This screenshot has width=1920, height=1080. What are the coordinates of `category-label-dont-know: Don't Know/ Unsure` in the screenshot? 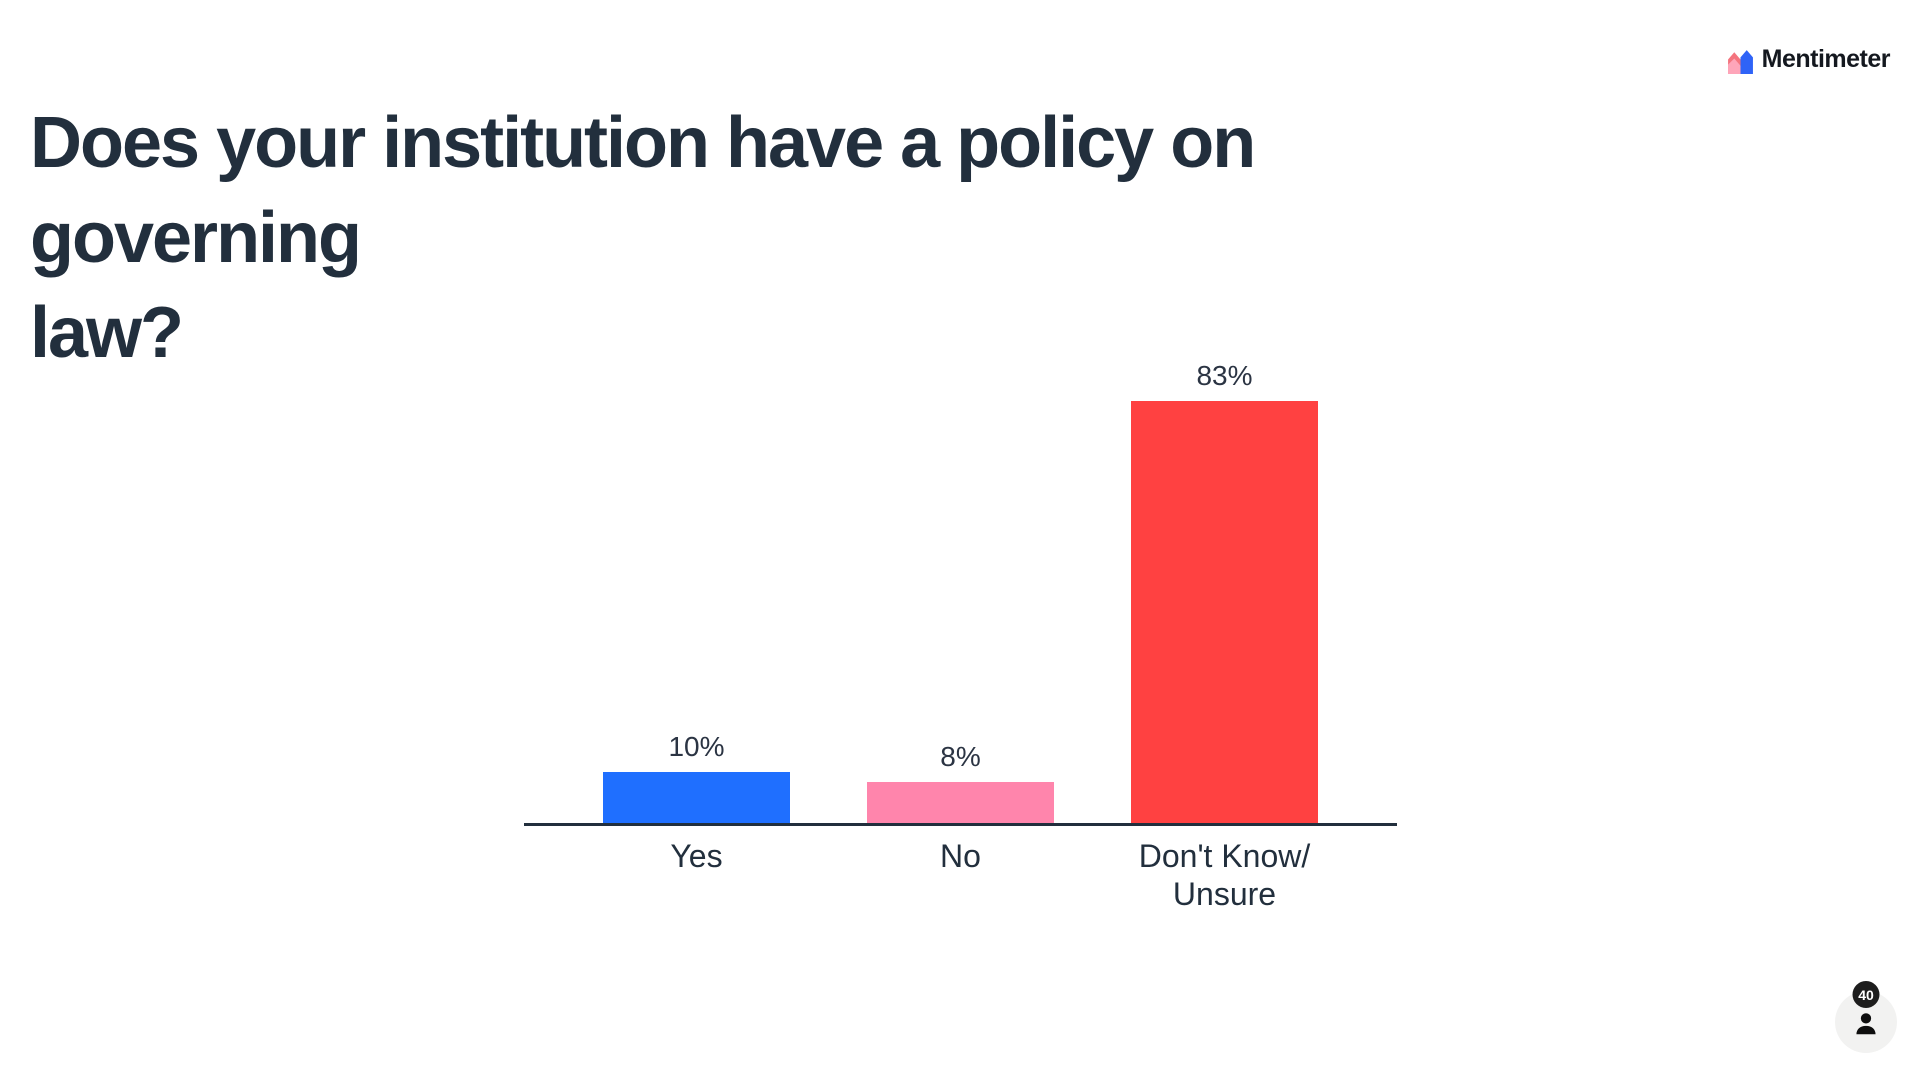 It's located at (1224, 875).